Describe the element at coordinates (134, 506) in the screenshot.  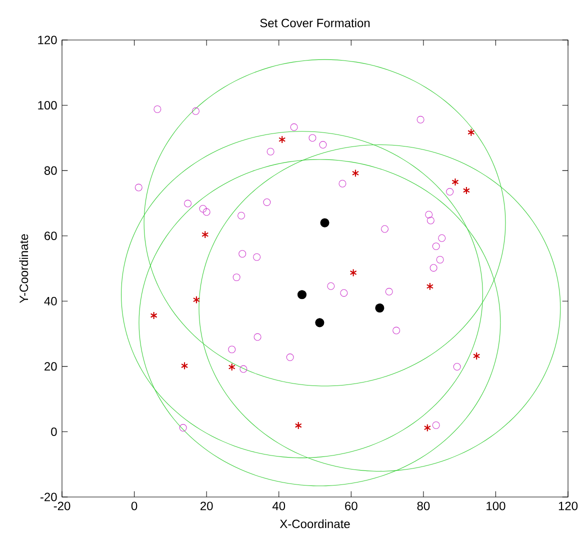
I see `x-tick-label: 0` at that location.